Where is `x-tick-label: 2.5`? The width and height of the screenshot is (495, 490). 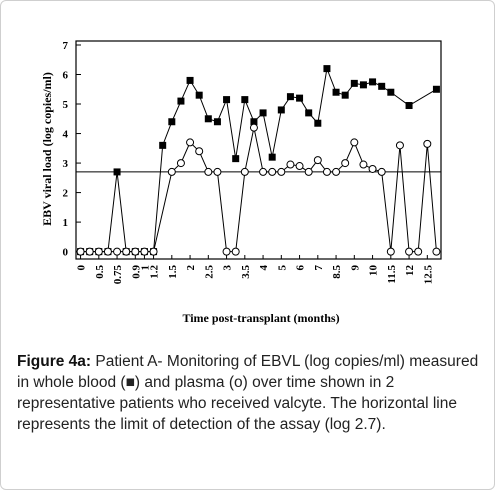 x-tick-label: 2.5 is located at coordinates (209, 272).